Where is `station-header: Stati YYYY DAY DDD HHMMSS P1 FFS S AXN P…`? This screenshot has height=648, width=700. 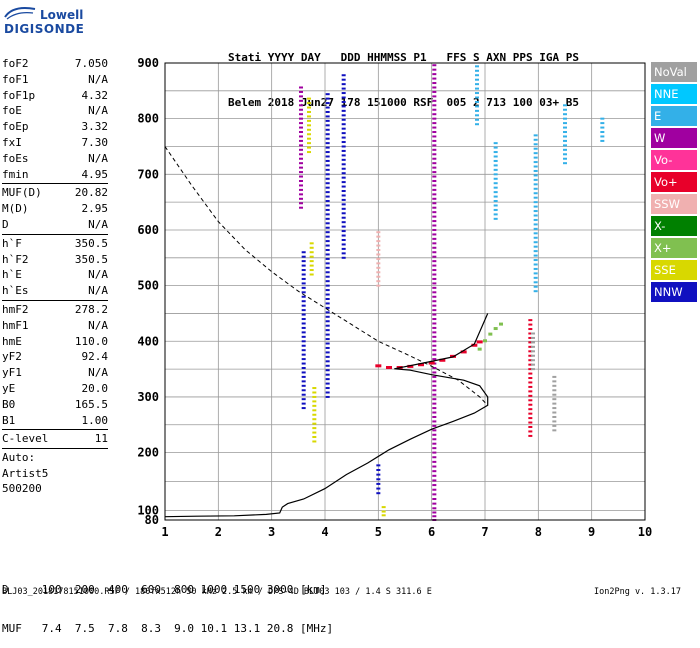 station-header: Stati YYYY DAY DDD HHMMSS P1 FFS S AXN P… is located at coordinates (403, 72).